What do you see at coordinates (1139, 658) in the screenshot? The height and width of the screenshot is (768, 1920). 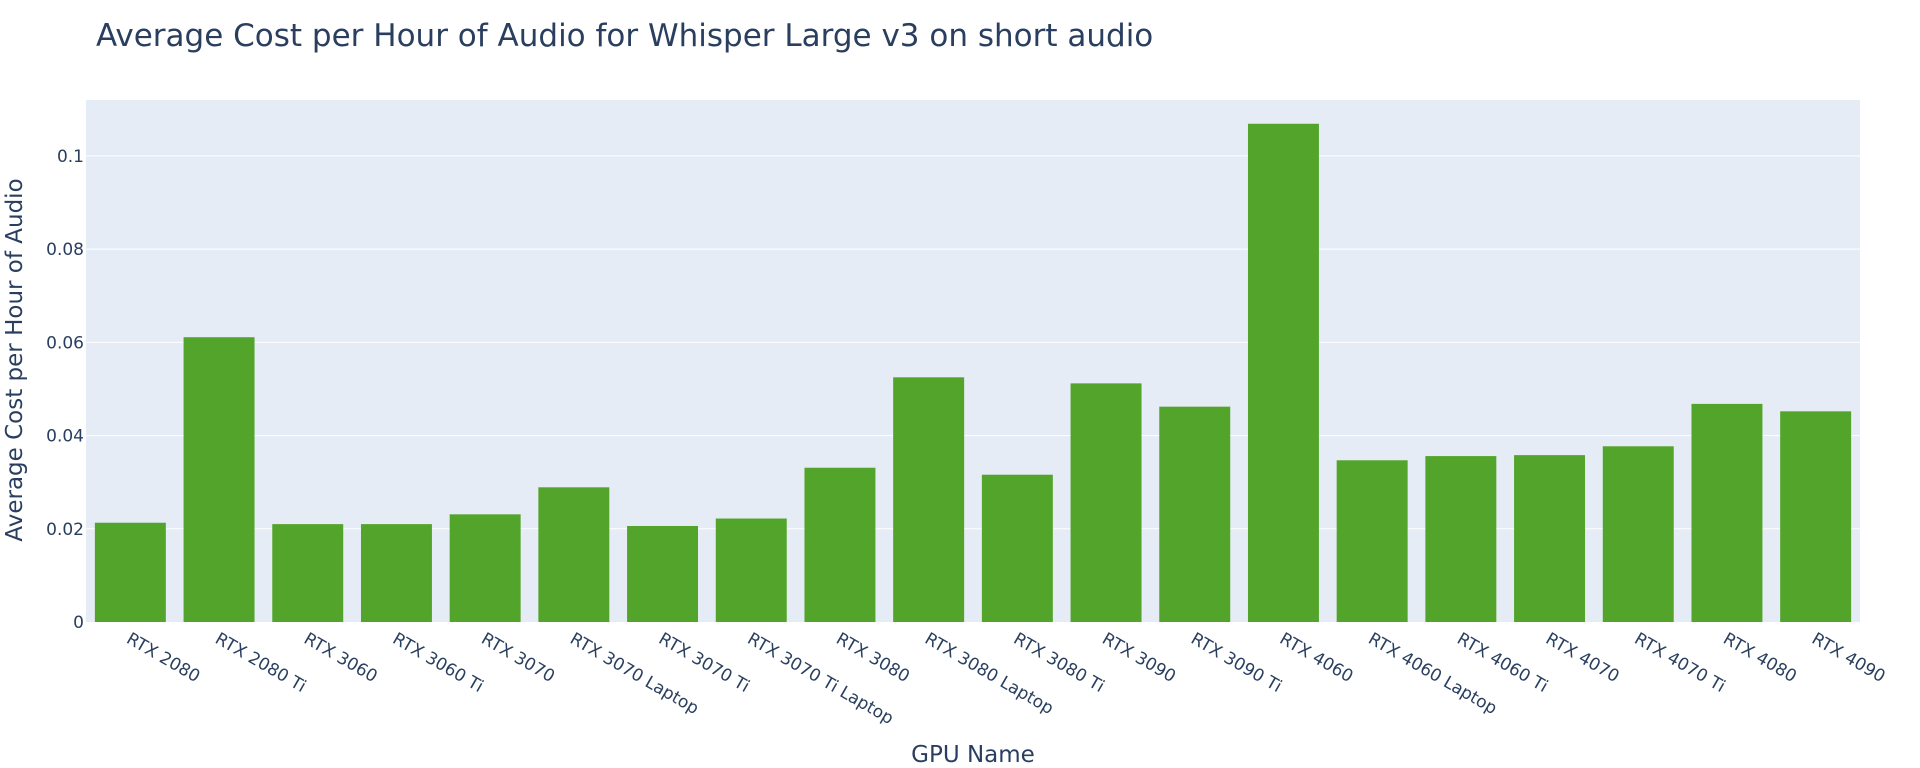 I see `x-tick-label: RTX 3090` at bounding box center [1139, 658].